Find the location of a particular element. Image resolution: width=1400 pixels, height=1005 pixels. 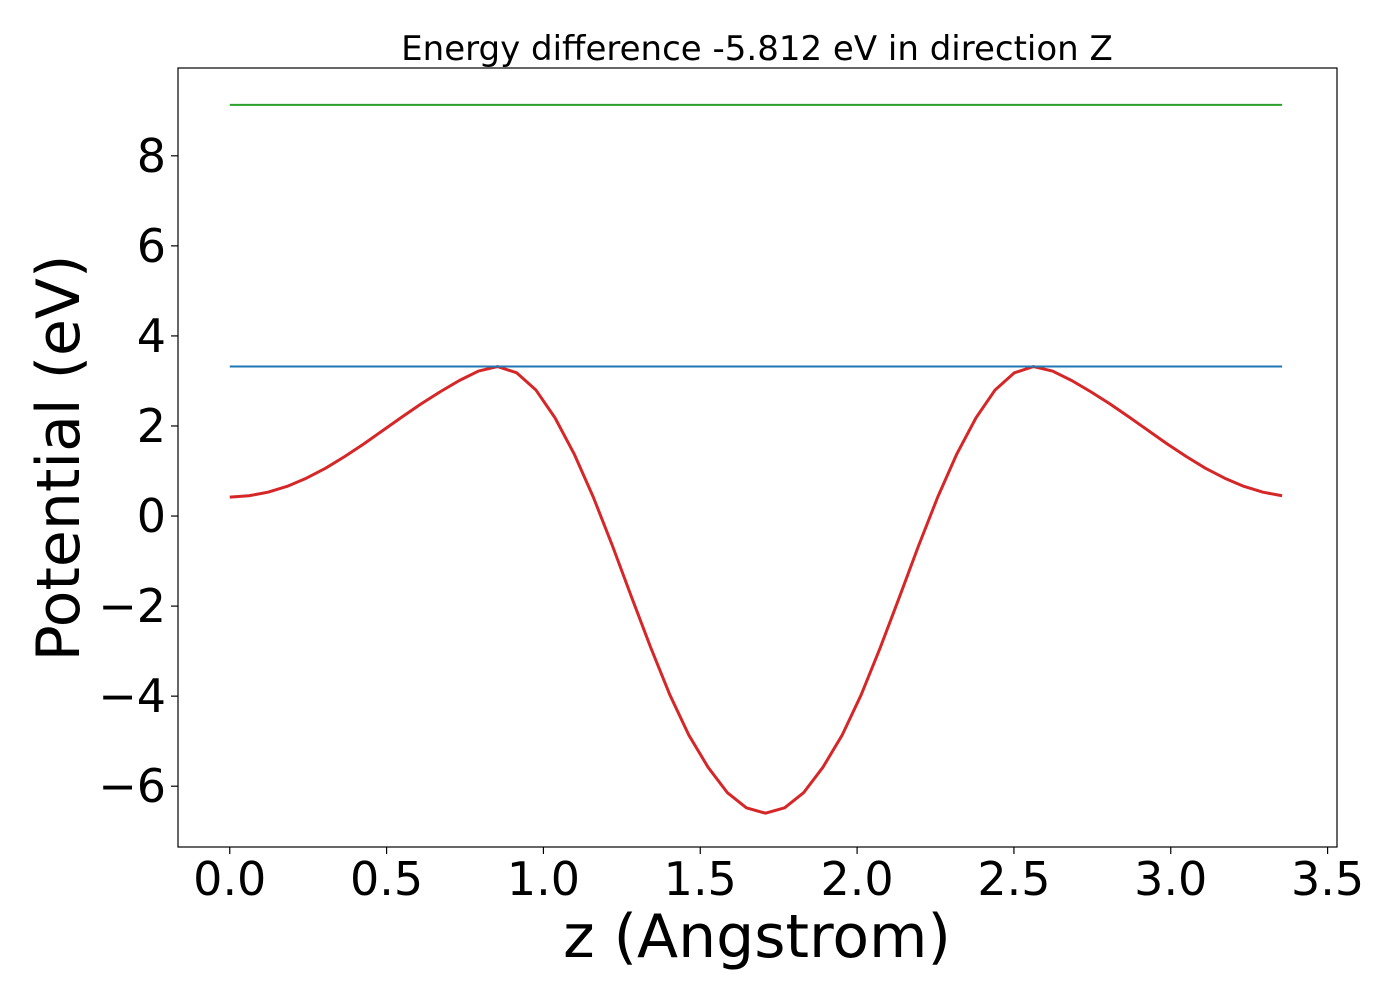

x-axis: 0.0 0.5 1.0 1.5 2.0 2.5 3.0 3.5 is located at coordinates (778, 876).